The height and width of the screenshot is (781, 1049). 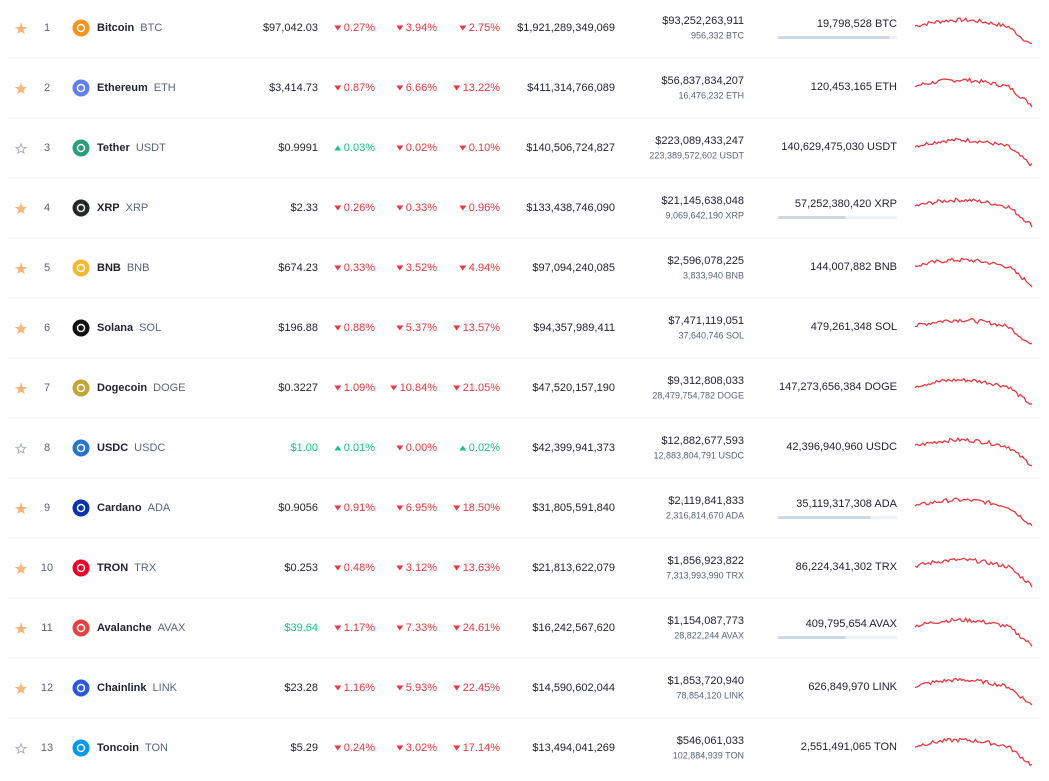 What do you see at coordinates (47, 148) in the screenshot?
I see `rank: 3` at bounding box center [47, 148].